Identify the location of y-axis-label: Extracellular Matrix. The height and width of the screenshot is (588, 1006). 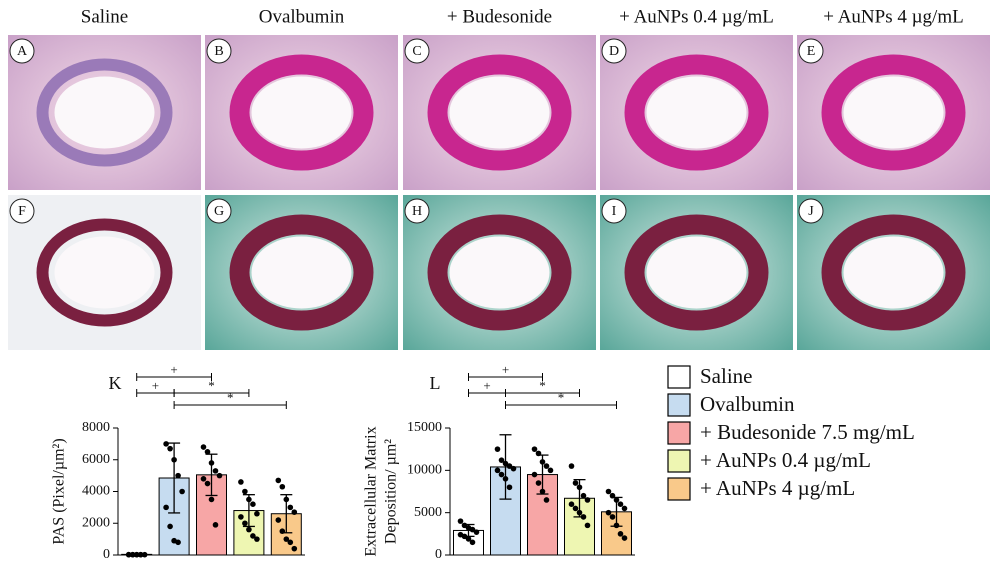
(371, 491).